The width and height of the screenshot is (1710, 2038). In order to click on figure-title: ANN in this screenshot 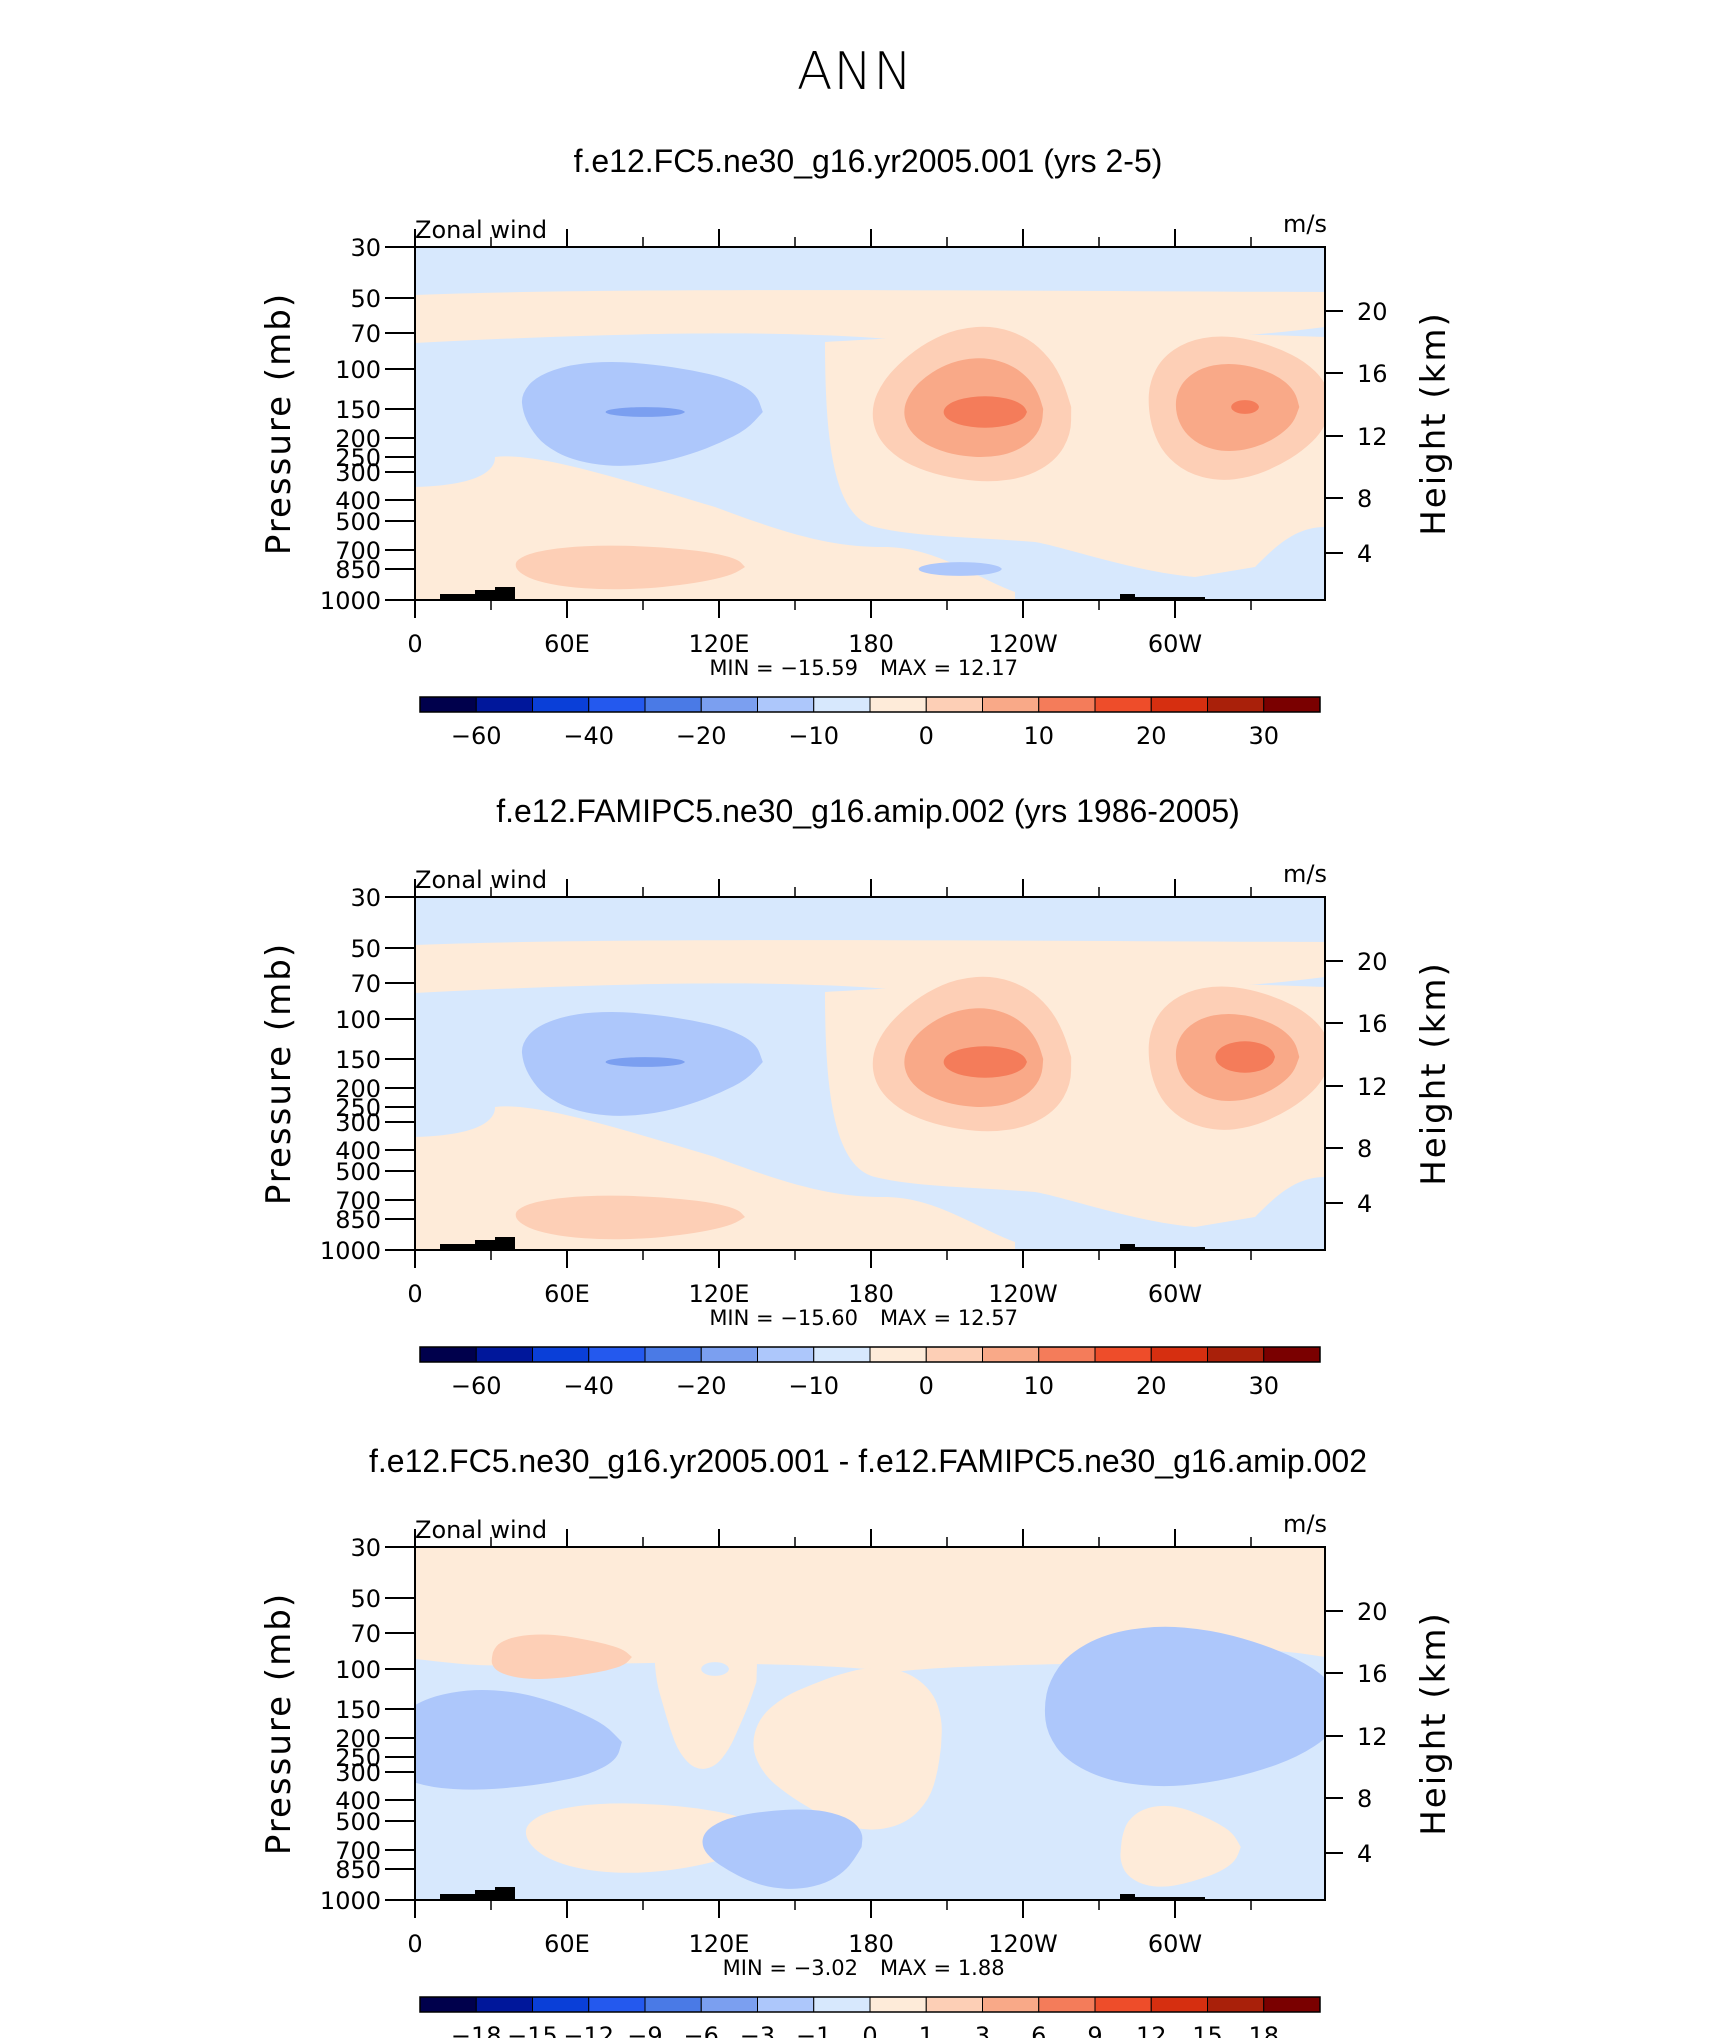, I will do `click(855, 72)`.